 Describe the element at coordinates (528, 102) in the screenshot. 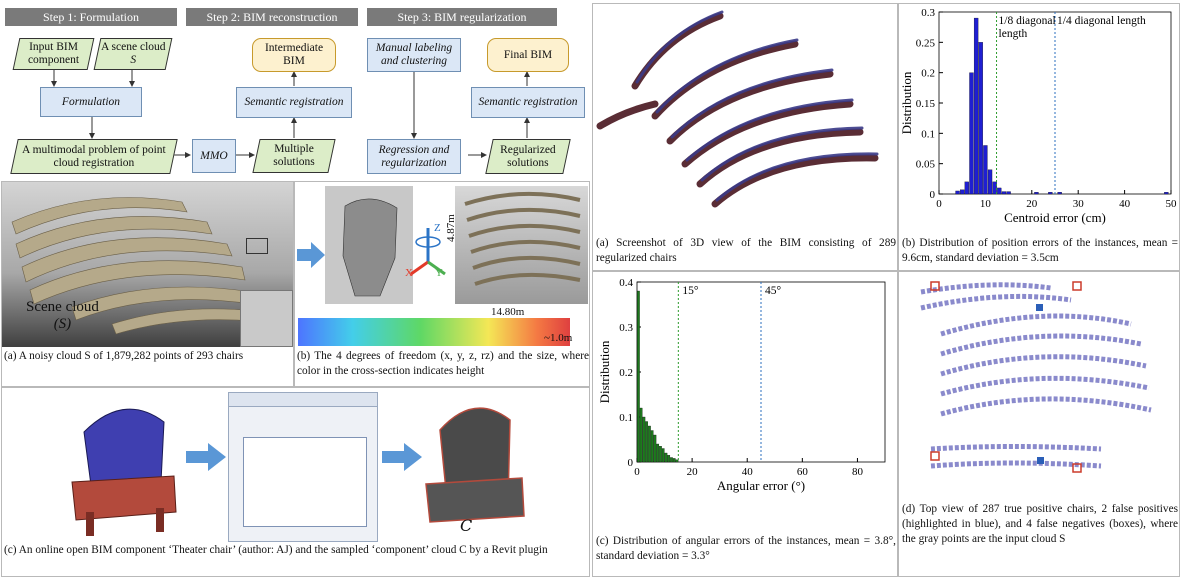

I see `semantic-registration-box-2: Semantic registration` at that location.